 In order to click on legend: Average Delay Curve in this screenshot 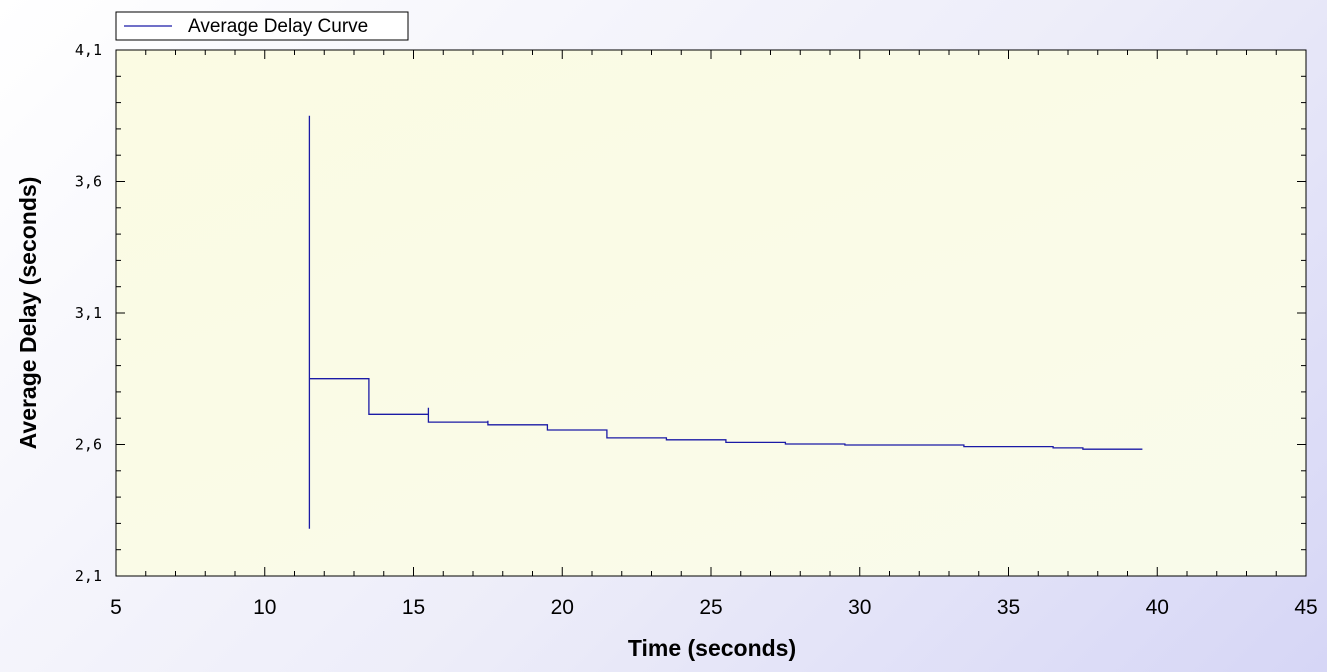, I will do `click(262, 26)`.